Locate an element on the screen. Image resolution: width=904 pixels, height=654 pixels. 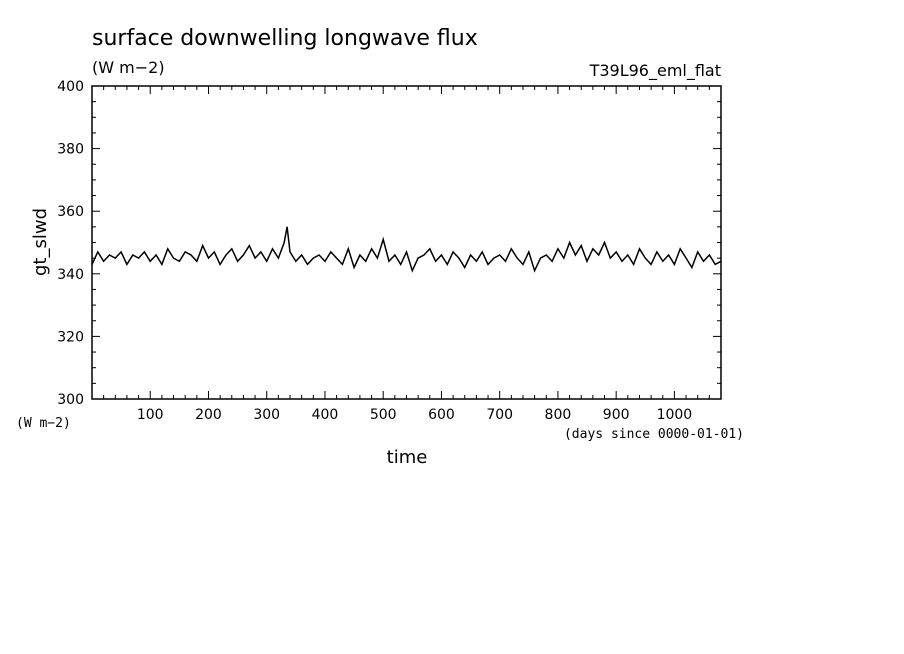
y-tick-label: 300 is located at coordinates (70, 400).